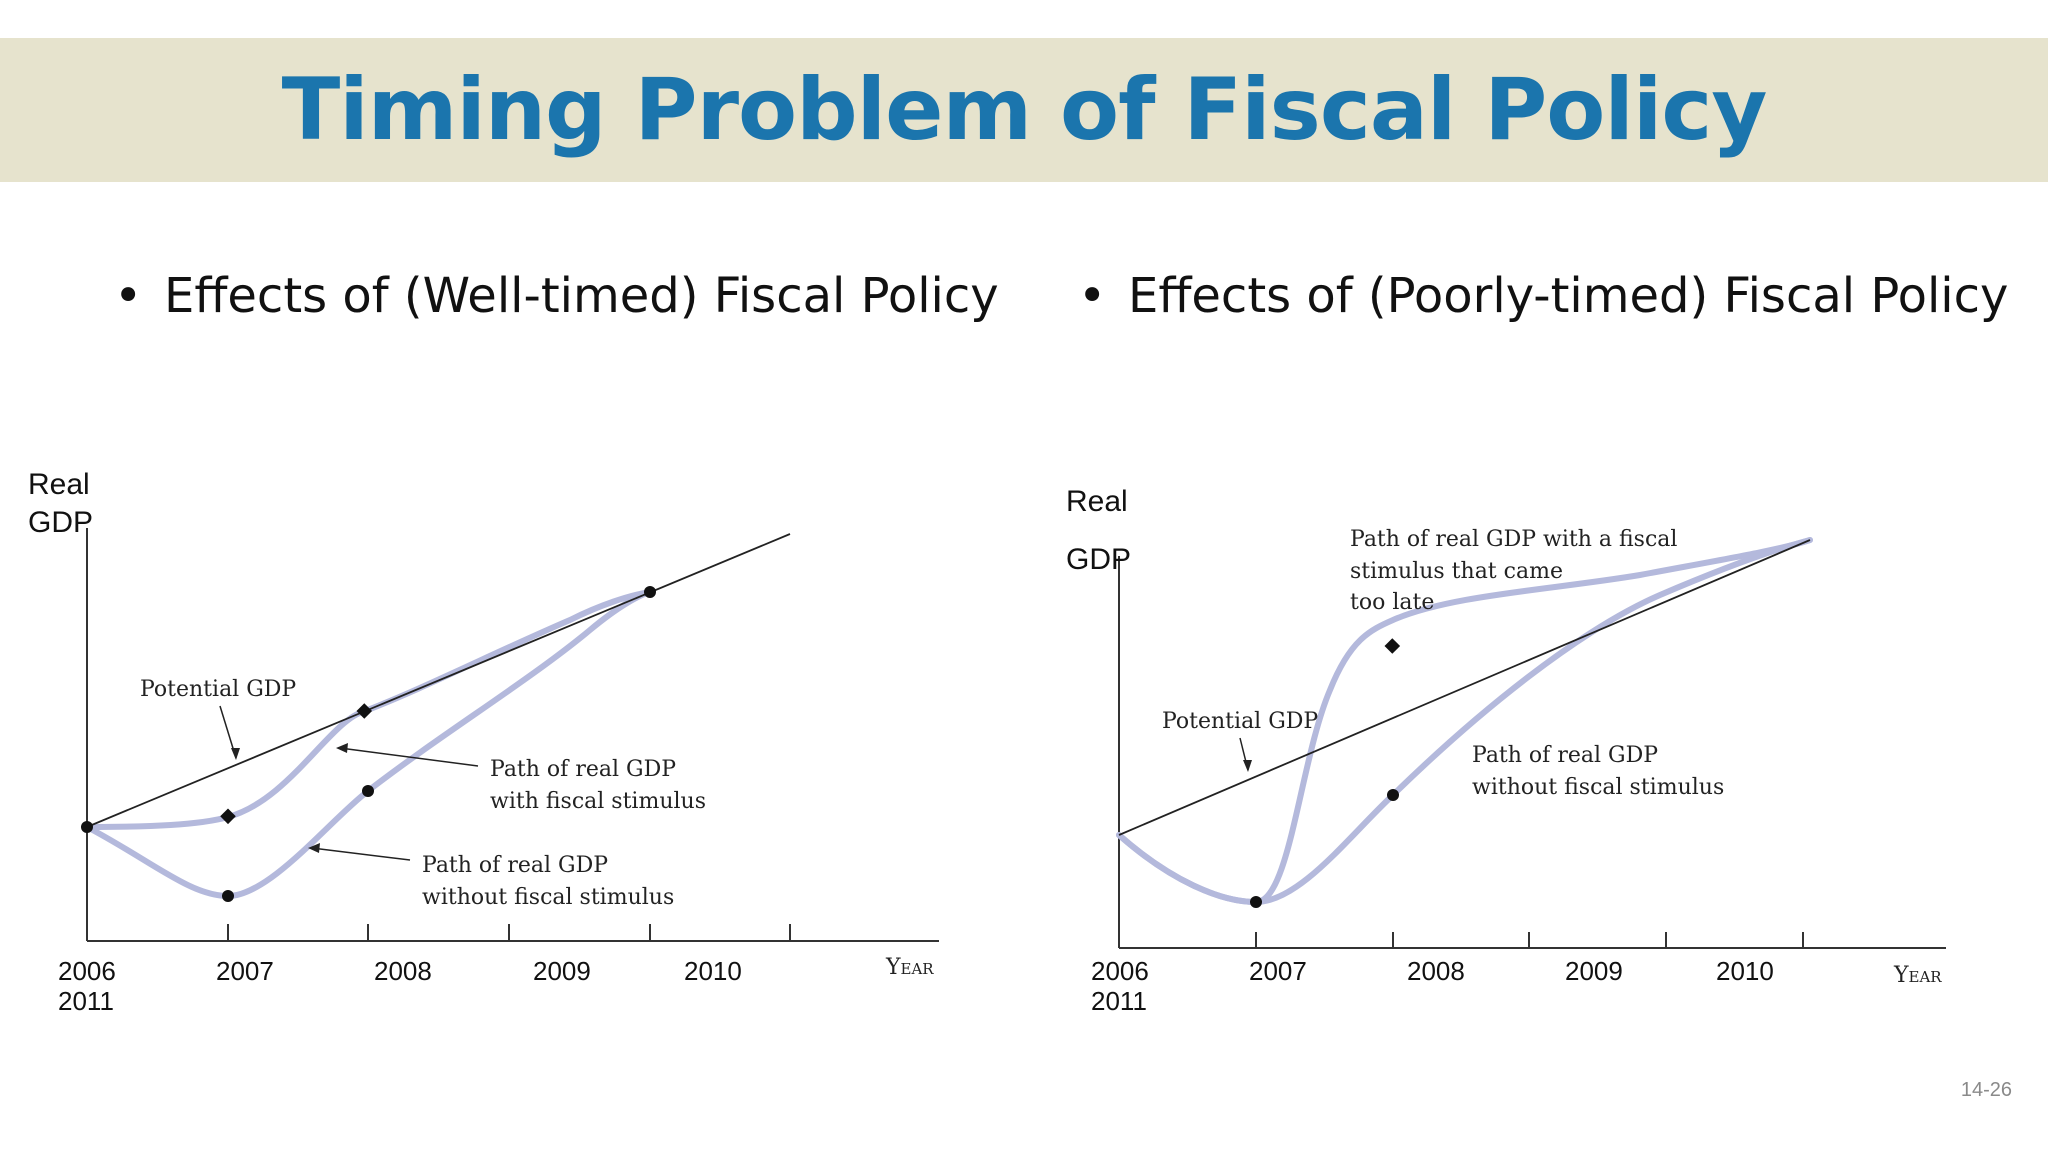  I want to click on annotation-late-stimulus-line1: Path of real GDP with a fiscal, so click(1513, 539).